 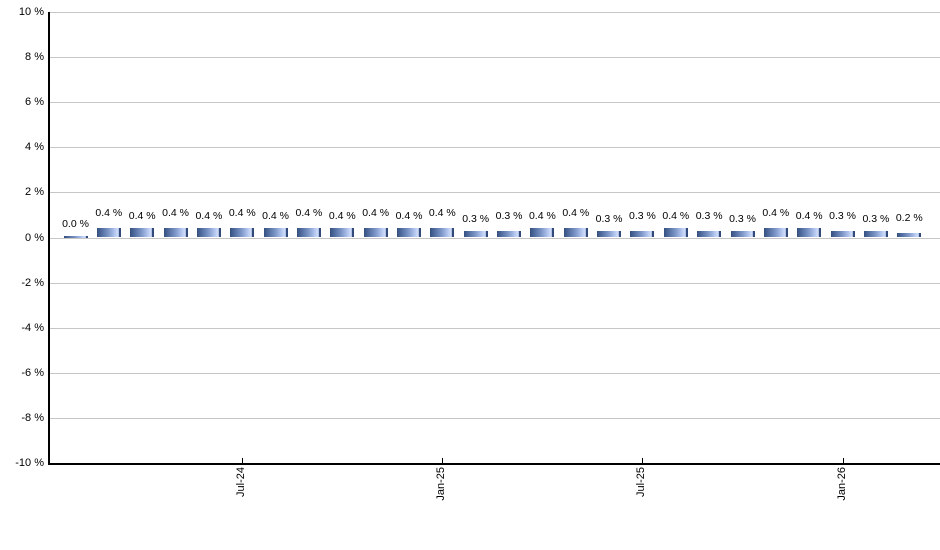 What do you see at coordinates (841, 484) in the screenshot?
I see `x-axis-tick-label: Jan-26` at bounding box center [841, 484].